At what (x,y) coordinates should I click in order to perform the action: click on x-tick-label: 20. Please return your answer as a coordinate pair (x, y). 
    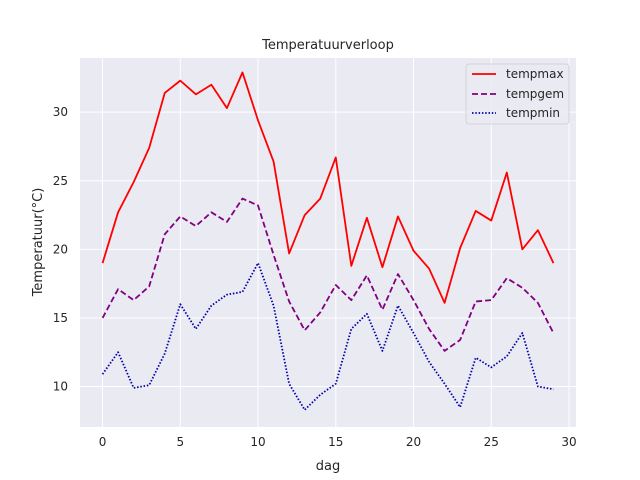
    Looking at the image, I should click on (413, 442).